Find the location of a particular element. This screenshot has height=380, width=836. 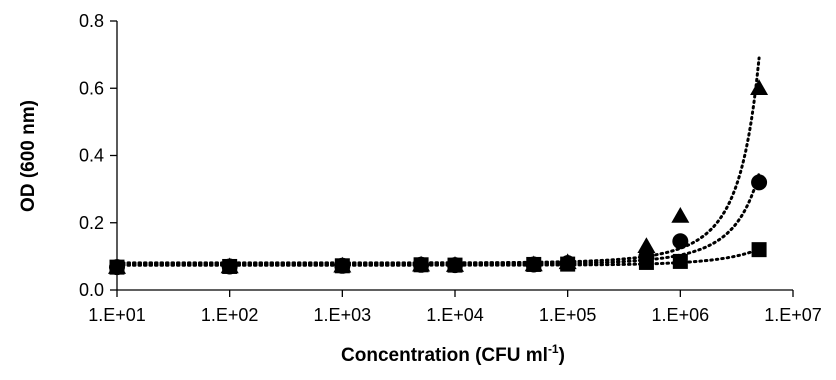

x-tick-label: 1.E+05 is located at coordinates (568, 315).